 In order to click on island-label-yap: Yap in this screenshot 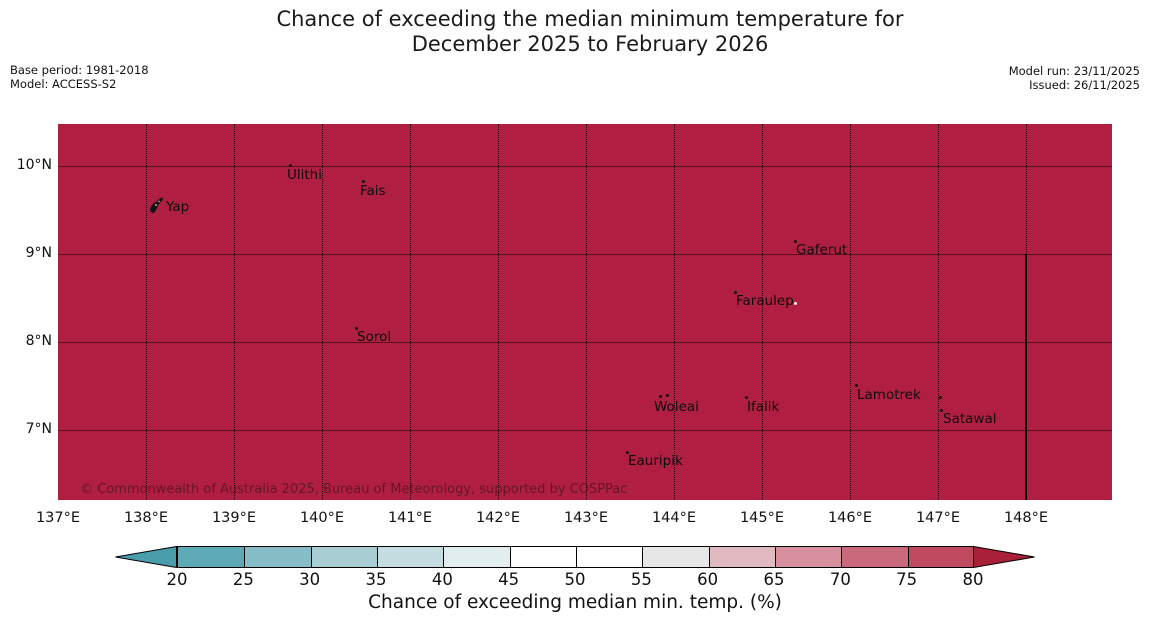, I will do `click(178, 207)`.